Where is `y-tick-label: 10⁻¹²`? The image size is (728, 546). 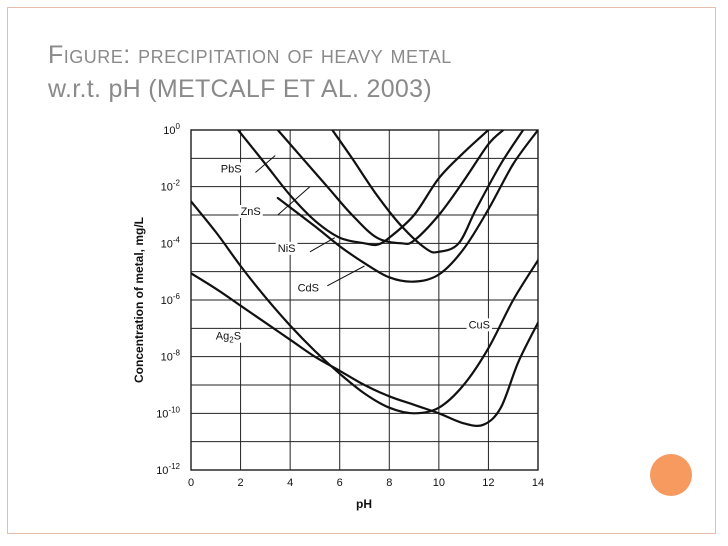
y-tick-label: 10⁻¹² is located at coordinates (168, 469).